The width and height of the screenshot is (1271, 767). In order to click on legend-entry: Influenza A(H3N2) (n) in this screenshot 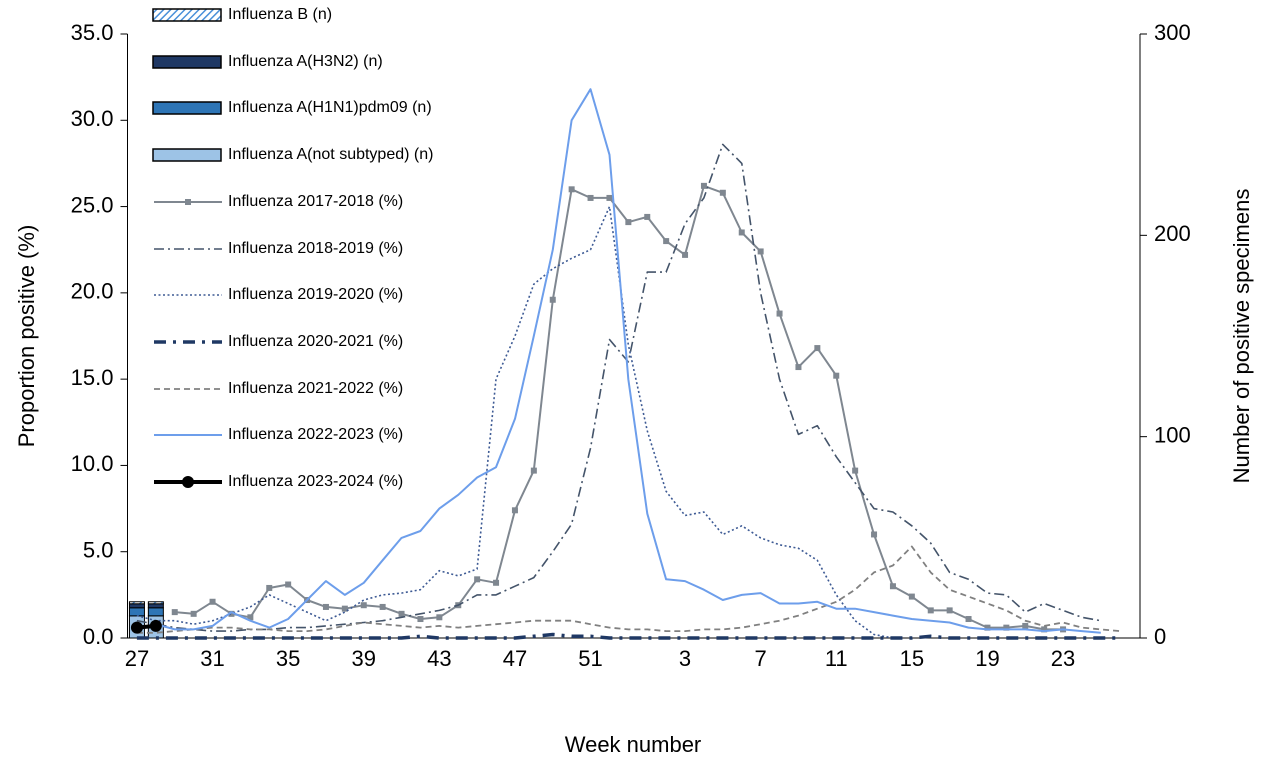, I will do `click(297, 62)`.